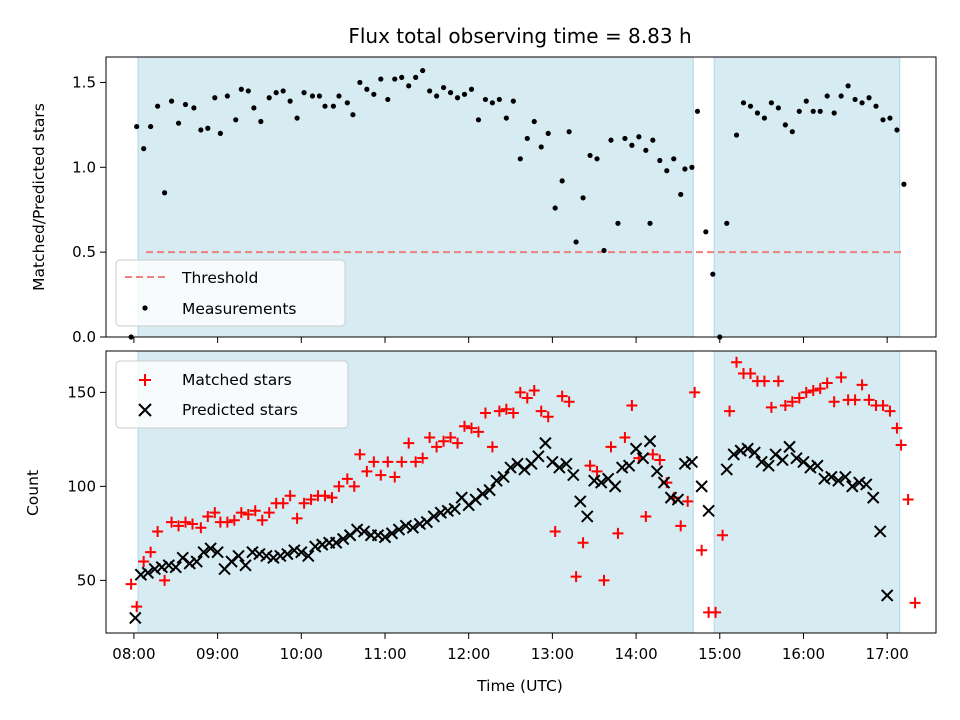  What do you see at coordinates (219, 278) in the screenshot?
I see `threshold-legend-label: Threshold` at bounding box center [219, 278].